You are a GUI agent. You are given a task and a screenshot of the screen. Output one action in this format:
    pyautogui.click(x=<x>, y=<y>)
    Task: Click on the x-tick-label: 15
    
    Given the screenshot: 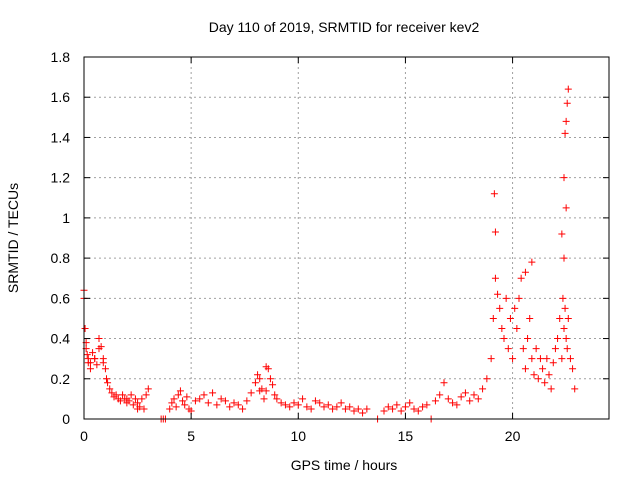 What is the action you would take?
    pyautogui.click(x=406, y=436)
    